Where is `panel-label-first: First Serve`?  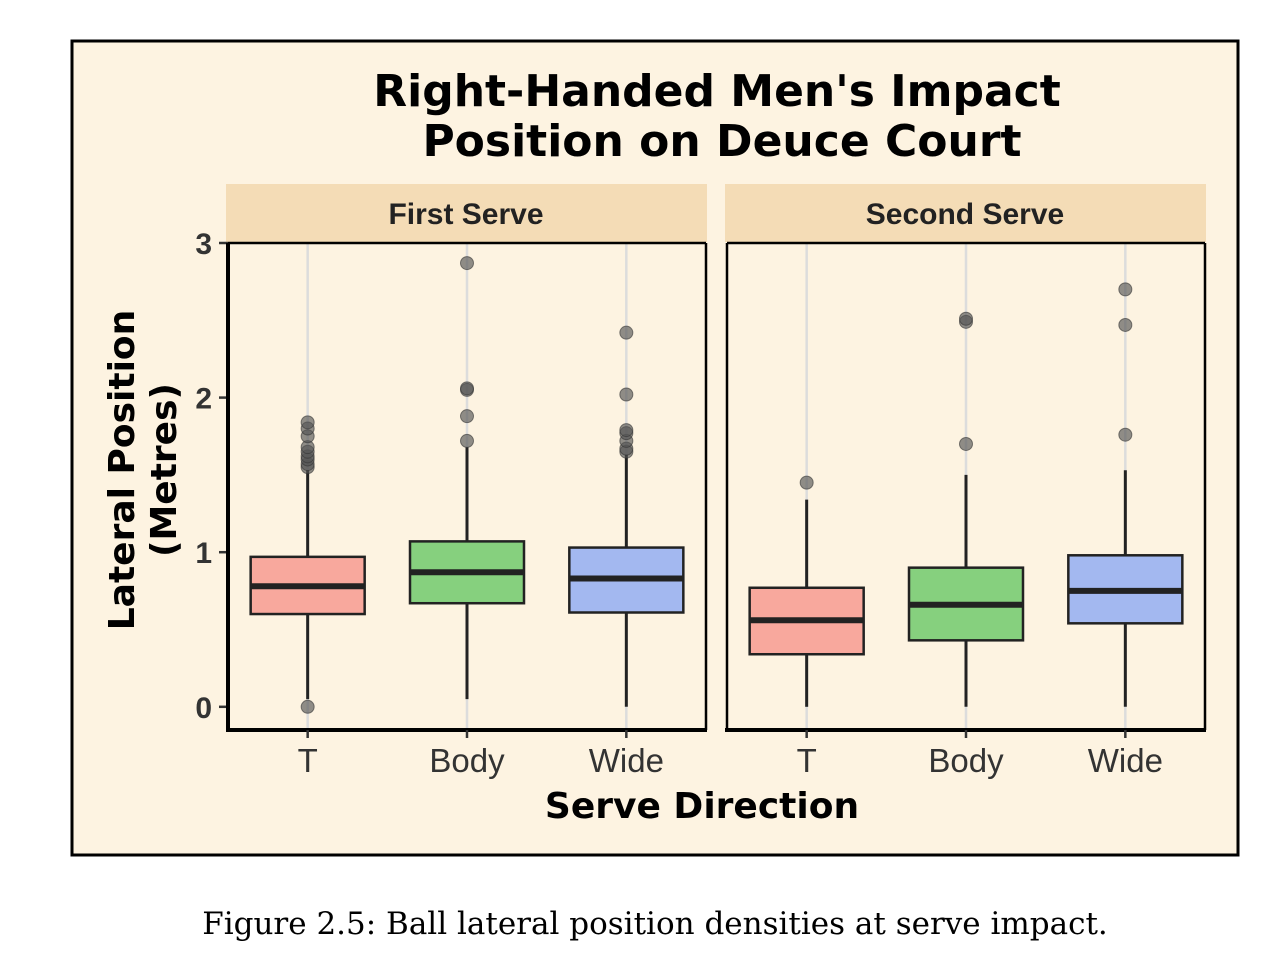
panel-label-first: First Serve is located at coordinates (465, 214).